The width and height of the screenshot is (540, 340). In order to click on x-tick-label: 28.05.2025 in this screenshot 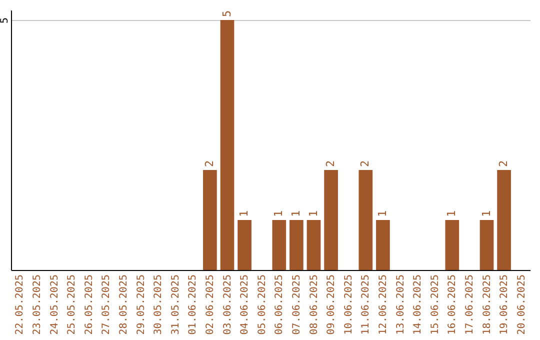, I will do `click(124, 304)`.